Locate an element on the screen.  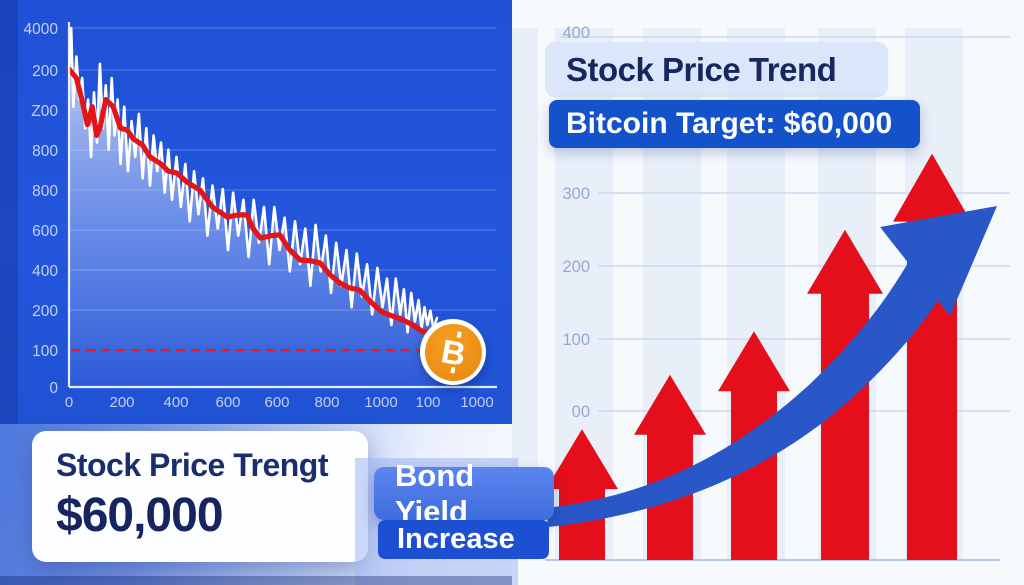
bond-yield-label: Bond Yield is located at coordinates (464, 493).